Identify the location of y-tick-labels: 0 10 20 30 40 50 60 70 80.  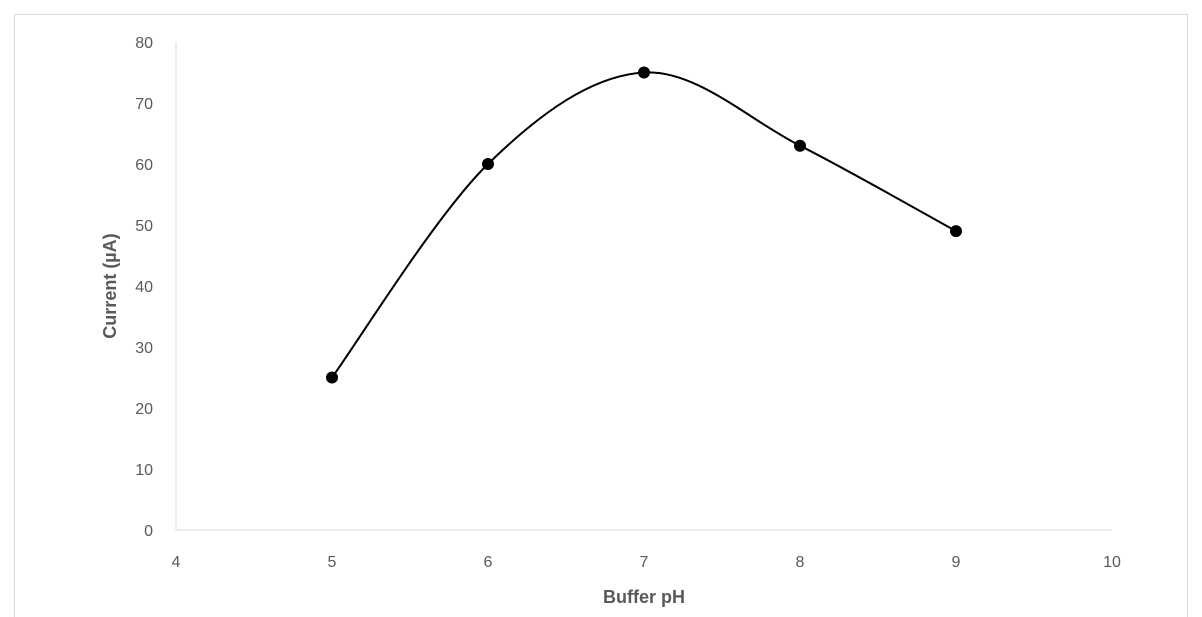
(144, 287).